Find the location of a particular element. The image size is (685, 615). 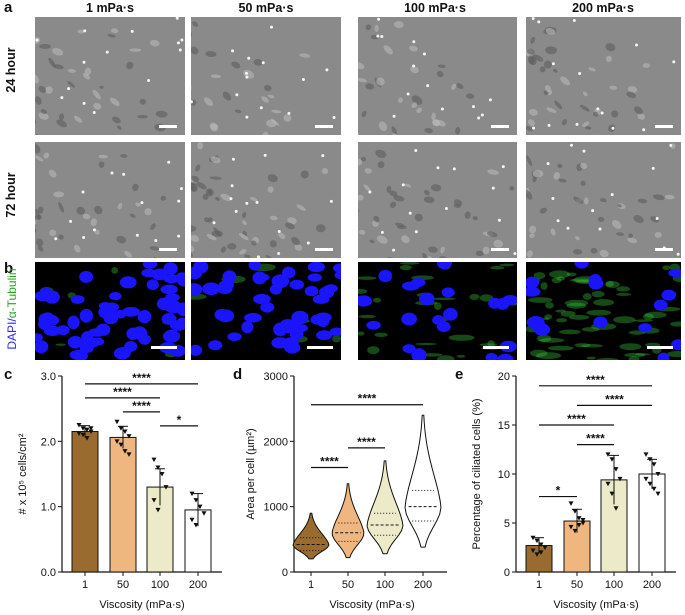

significance-label: * is located at coordinates (558, 491).